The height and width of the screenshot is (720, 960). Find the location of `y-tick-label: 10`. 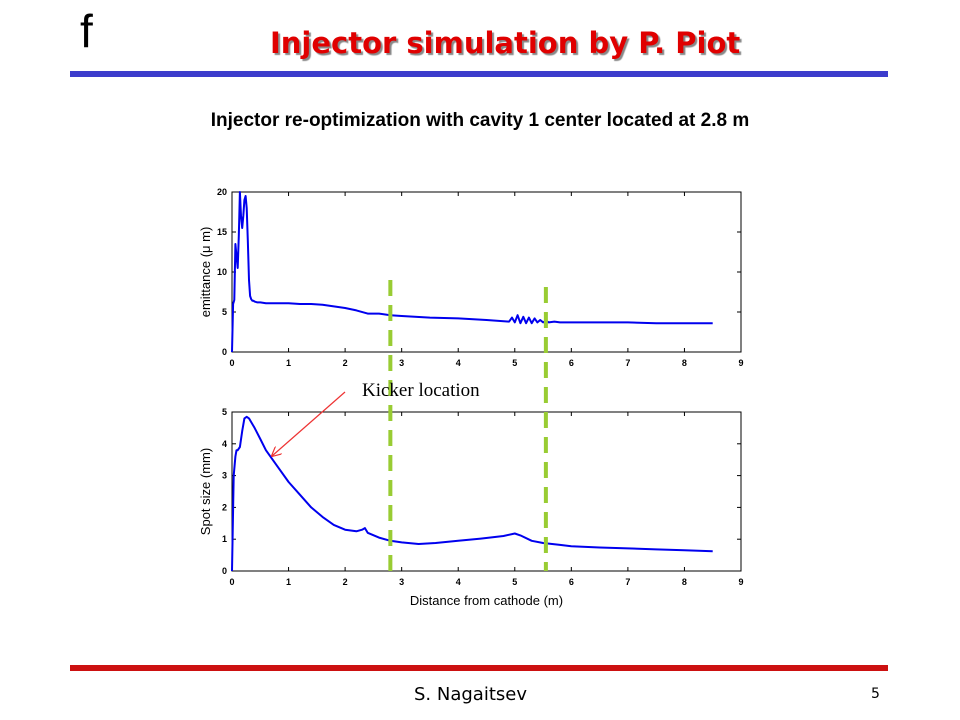

y-tick-label: 10 is located at coordinates (222, 272).